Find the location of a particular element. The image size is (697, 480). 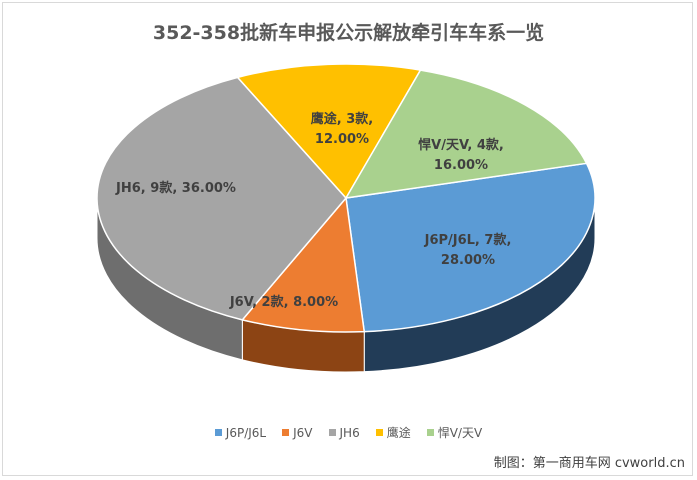

legend-label-1: J6V is located at coordinates (303, 432).